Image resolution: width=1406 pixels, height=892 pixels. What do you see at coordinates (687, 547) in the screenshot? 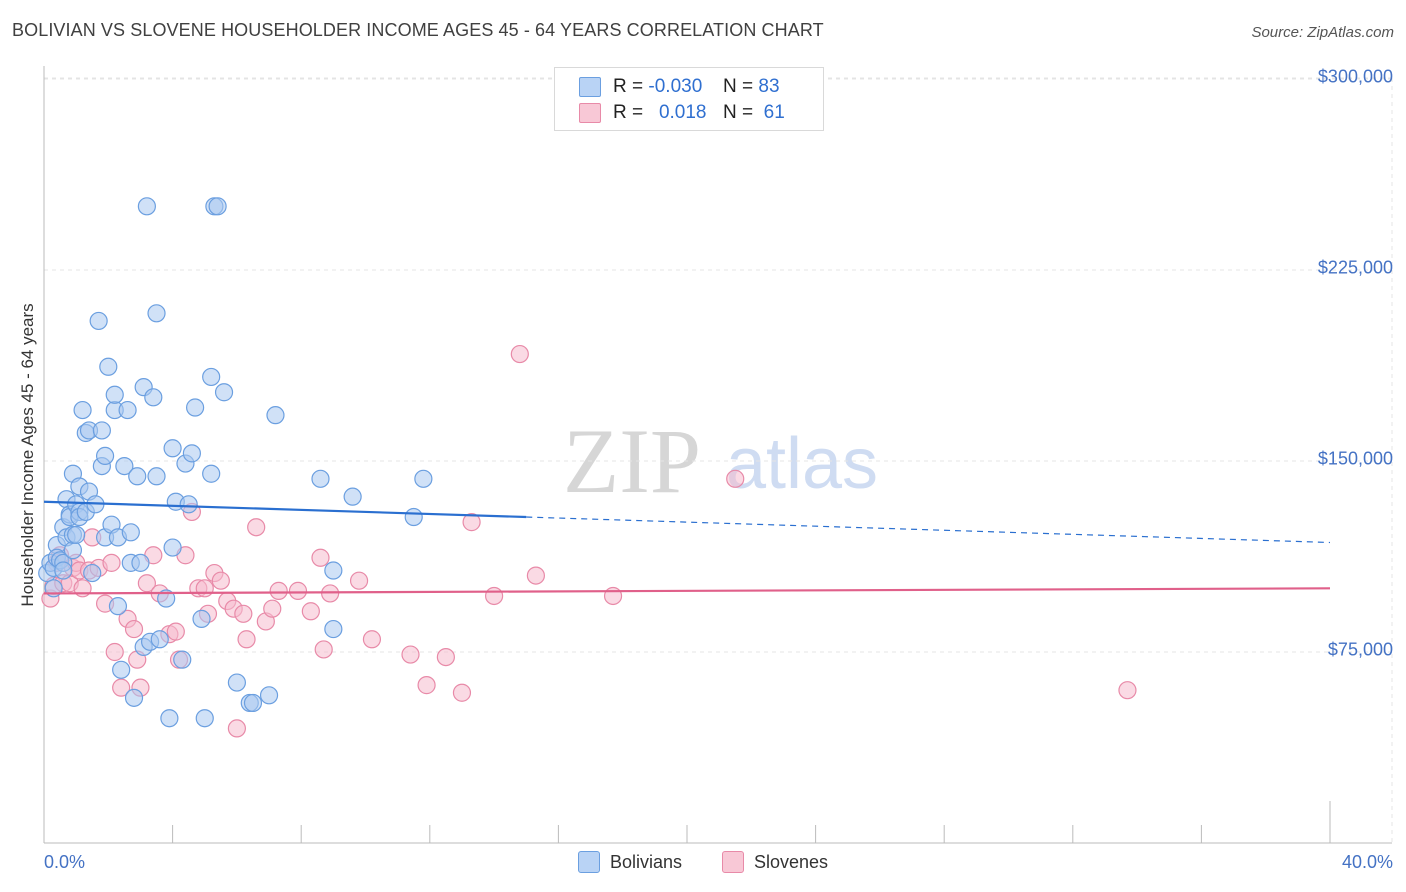
I see `trend-lines` at bounding box center [687, 547].